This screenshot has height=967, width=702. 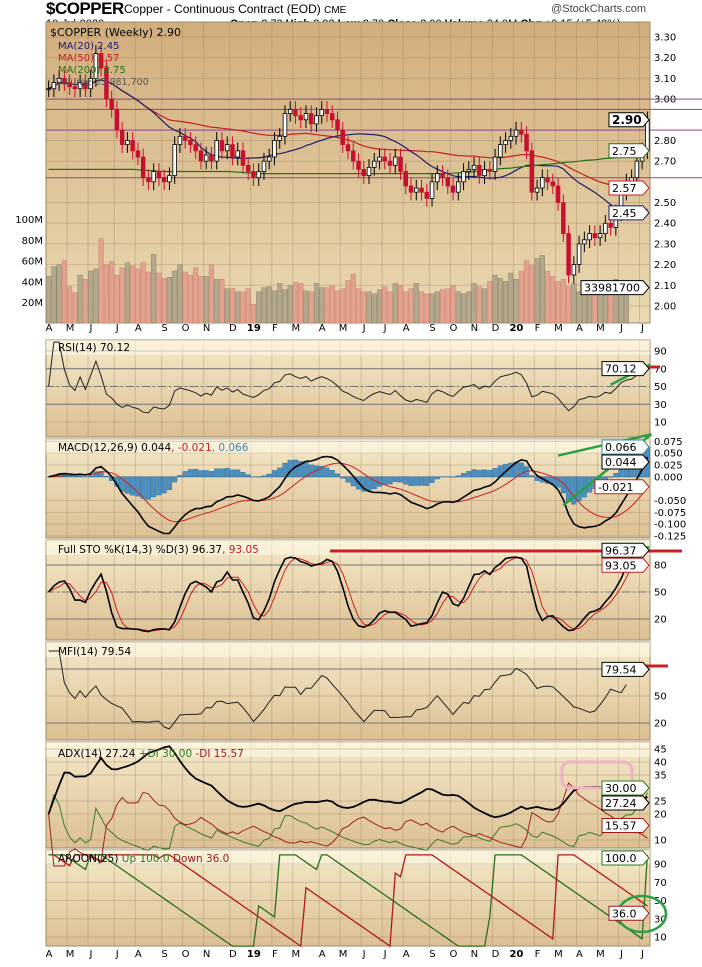 I want to click on x-axis-label: N, so click(x=474, y=954).